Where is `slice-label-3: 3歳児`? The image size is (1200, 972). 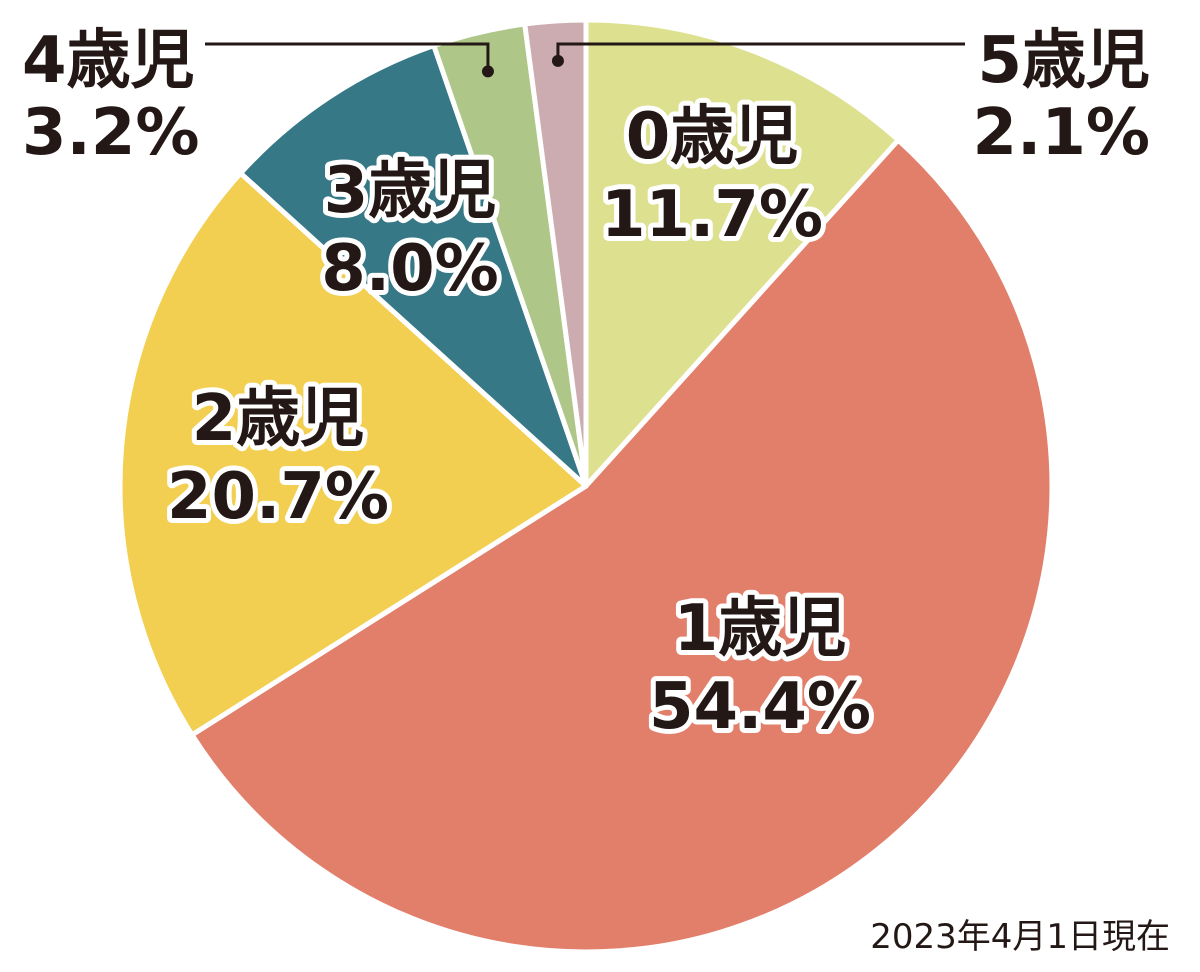
slice-label-3: 3歳児 is located at coordinates (410, 191).